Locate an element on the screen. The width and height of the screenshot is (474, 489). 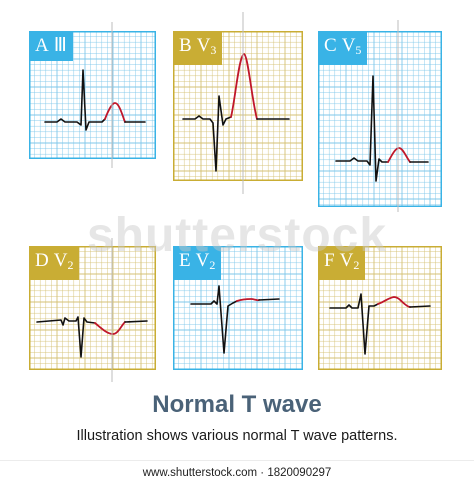
lead-label-f: F V2 is located at coordinates (342, 263).